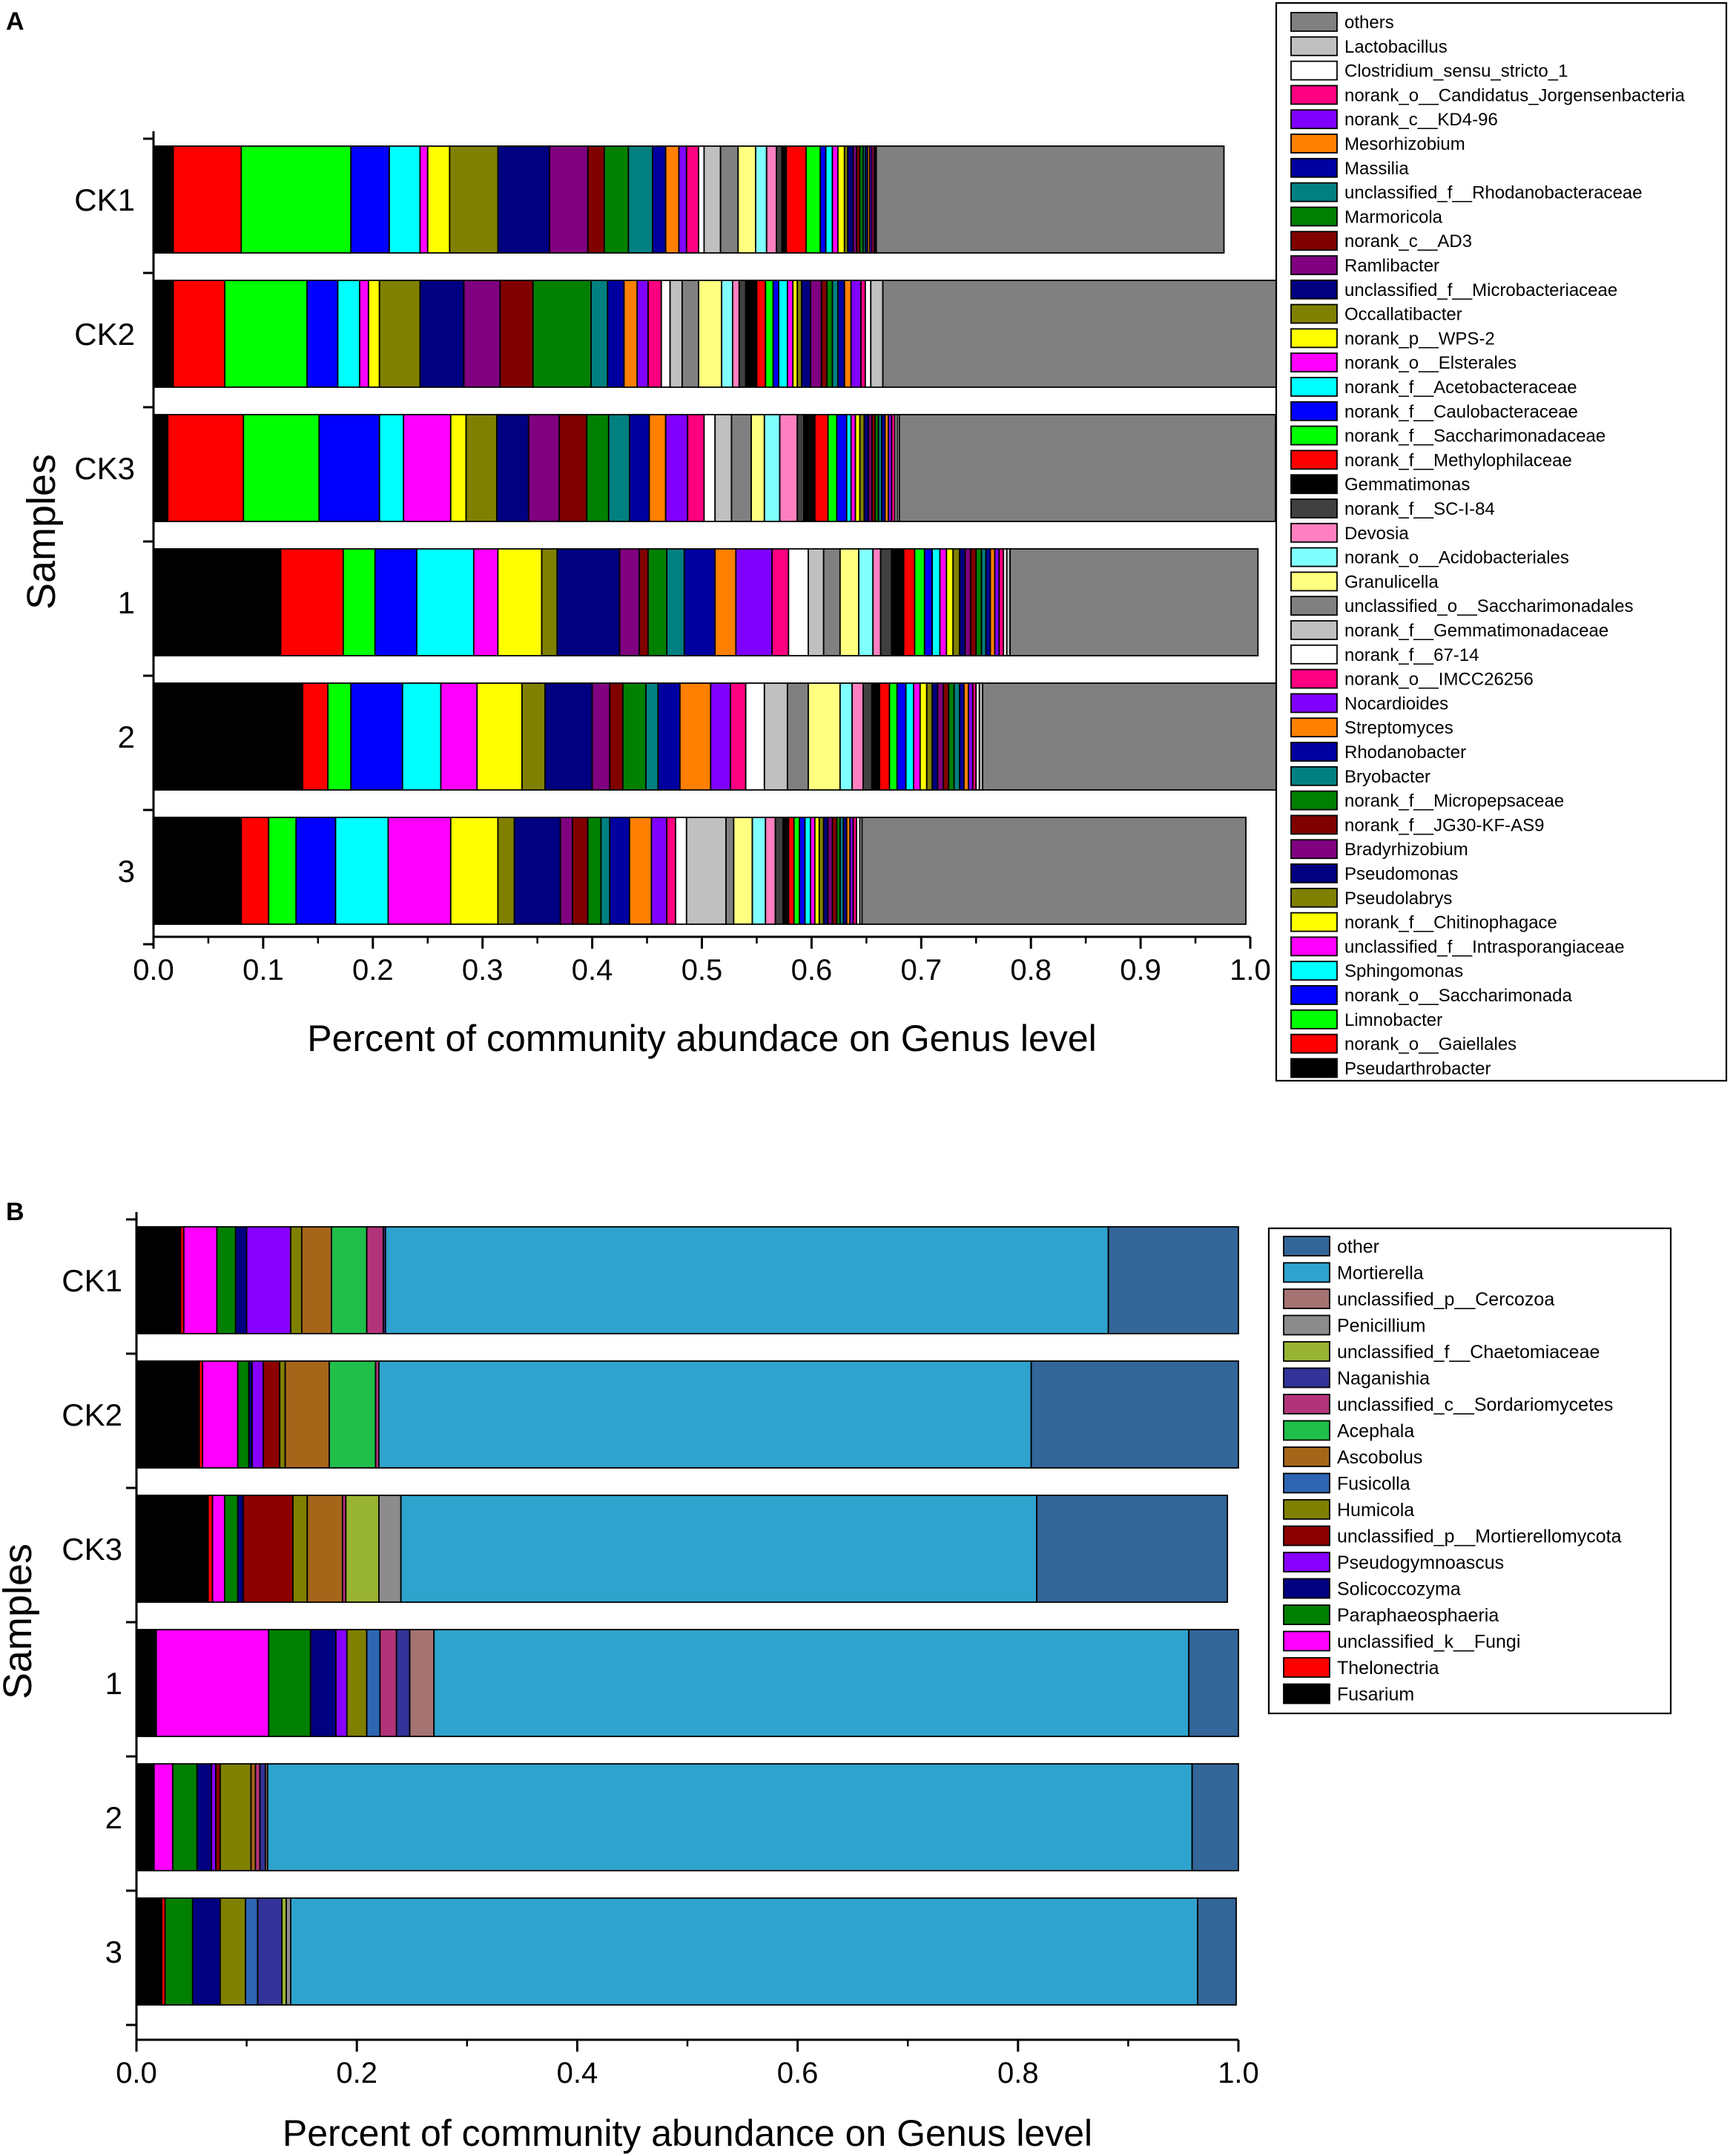 The image size is (1736, 2154). Describe the element at coordinates (362, 871) in the screenshot. I see `bar-segment-3-sphingomonas` at that location.